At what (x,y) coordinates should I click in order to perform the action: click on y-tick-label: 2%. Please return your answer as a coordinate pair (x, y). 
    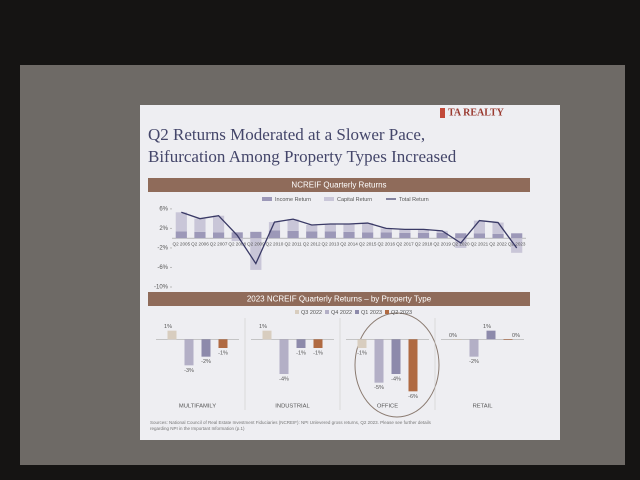
    Looking at the image, I should click on (163, 229).